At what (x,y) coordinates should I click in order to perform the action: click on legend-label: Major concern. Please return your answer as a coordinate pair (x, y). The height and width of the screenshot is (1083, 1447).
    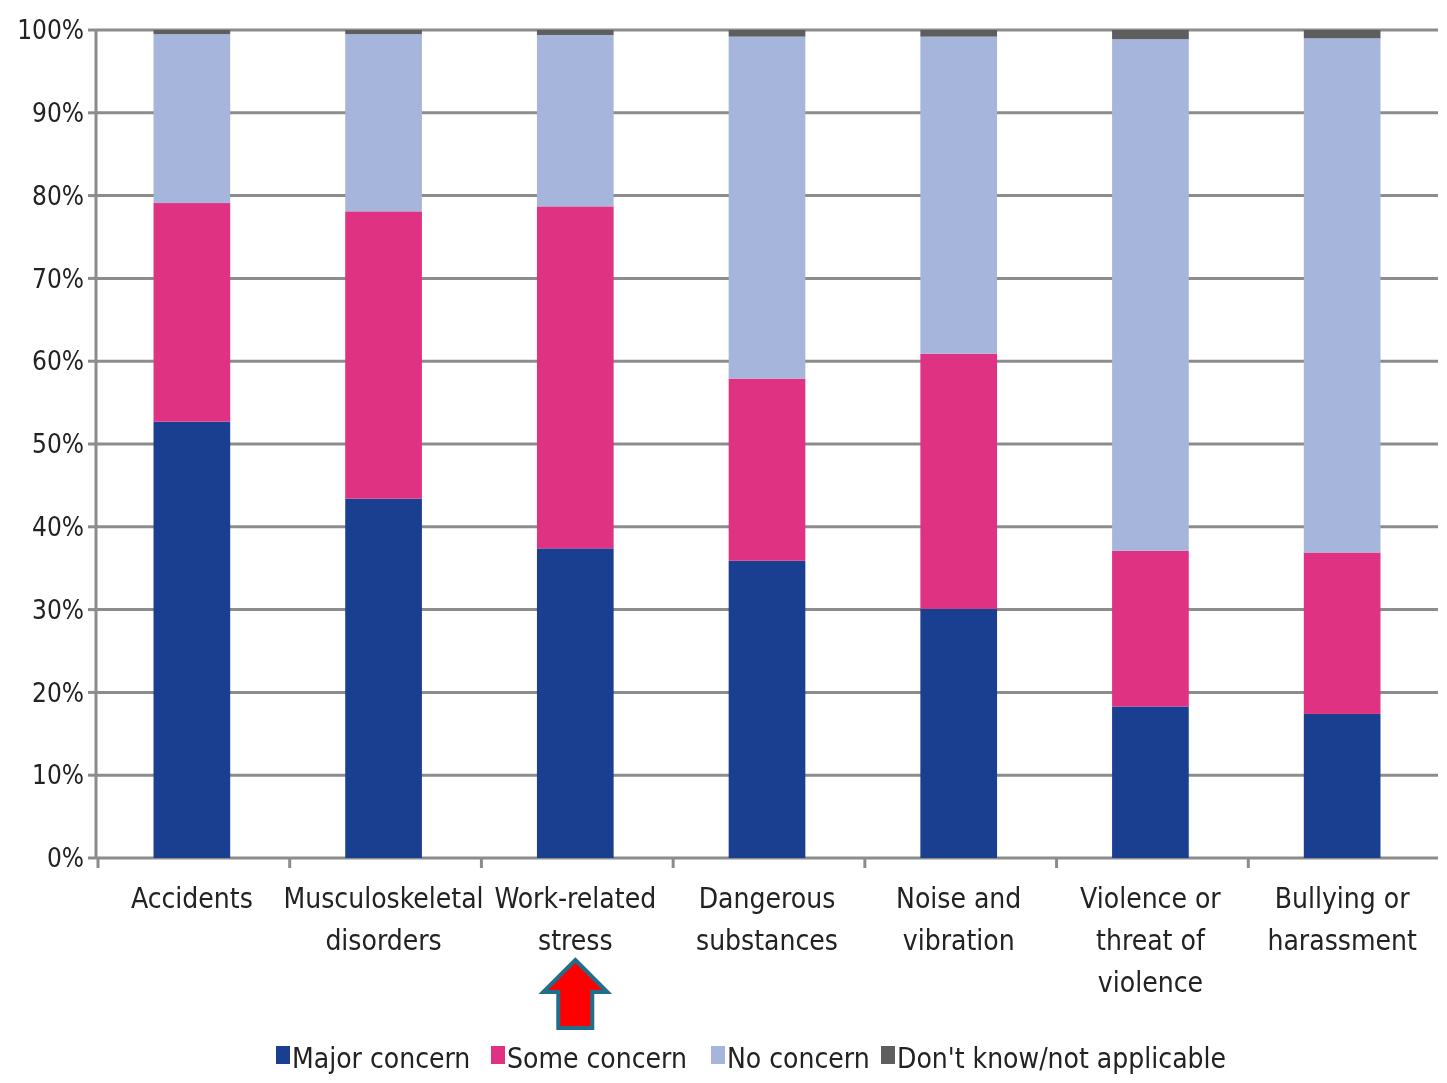
    Looking at the image, I should click on (381, 1058).